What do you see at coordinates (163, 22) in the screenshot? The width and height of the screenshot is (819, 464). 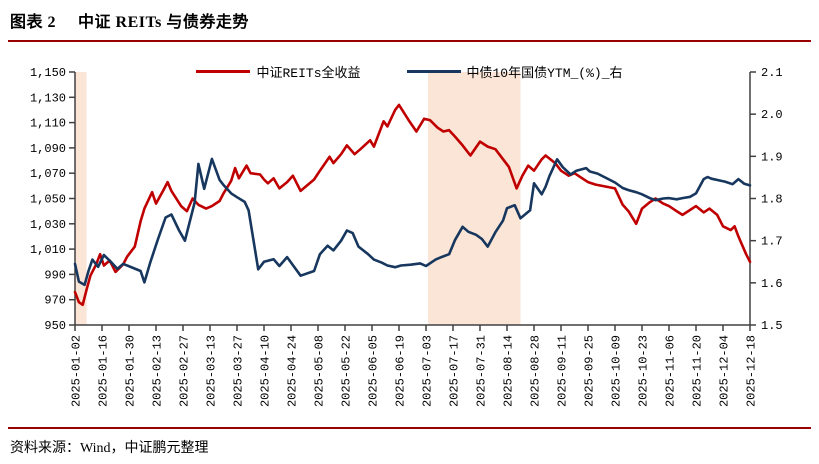 I see `figure-title-text: 中证 REITs 与债券走势` at bounding box center [163, 22].